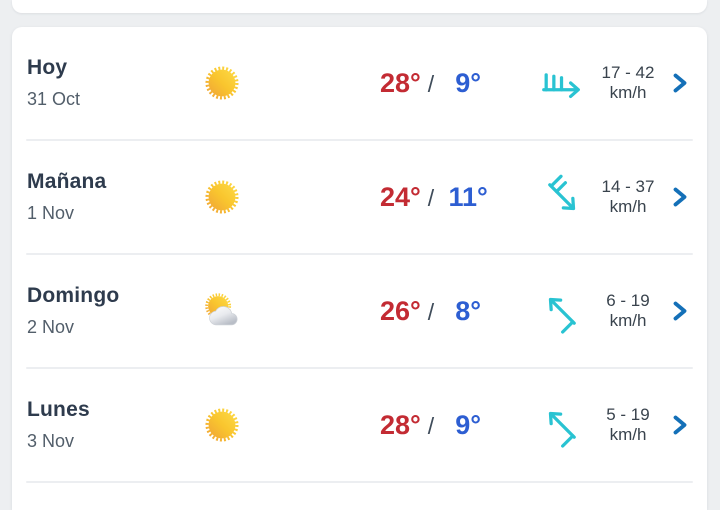 The image size is (720, 510). I want to click on day-date: 31 Oct, so click(54, 99).